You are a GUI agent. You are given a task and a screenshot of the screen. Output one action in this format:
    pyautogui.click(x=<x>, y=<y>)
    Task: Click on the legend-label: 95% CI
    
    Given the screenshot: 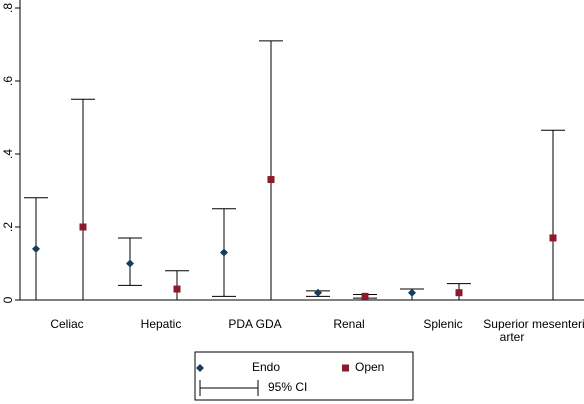 What is the action you would take?
    pyautogui.click(x=287, y=387)
    